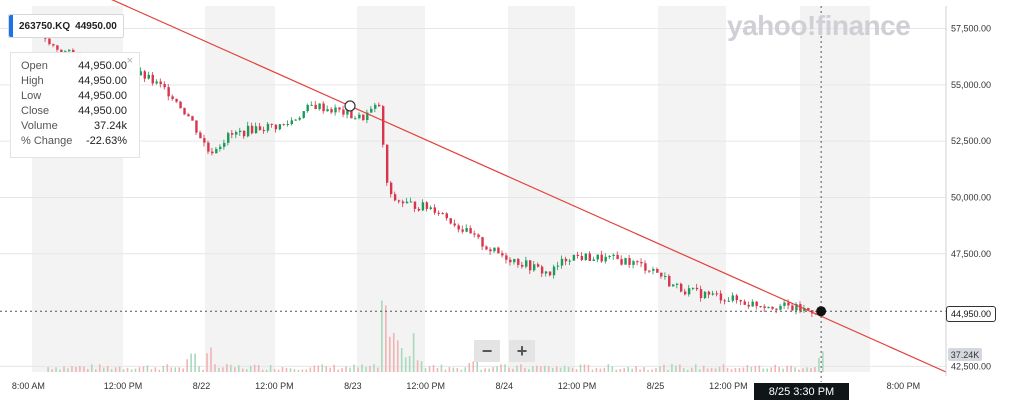 The image size is (1024, 403). What do you see at coordinates (66, 26) in the screenshot?
I see `ticker-badge: 263750.KQ 44950.00` at bounding box center [66, 26].